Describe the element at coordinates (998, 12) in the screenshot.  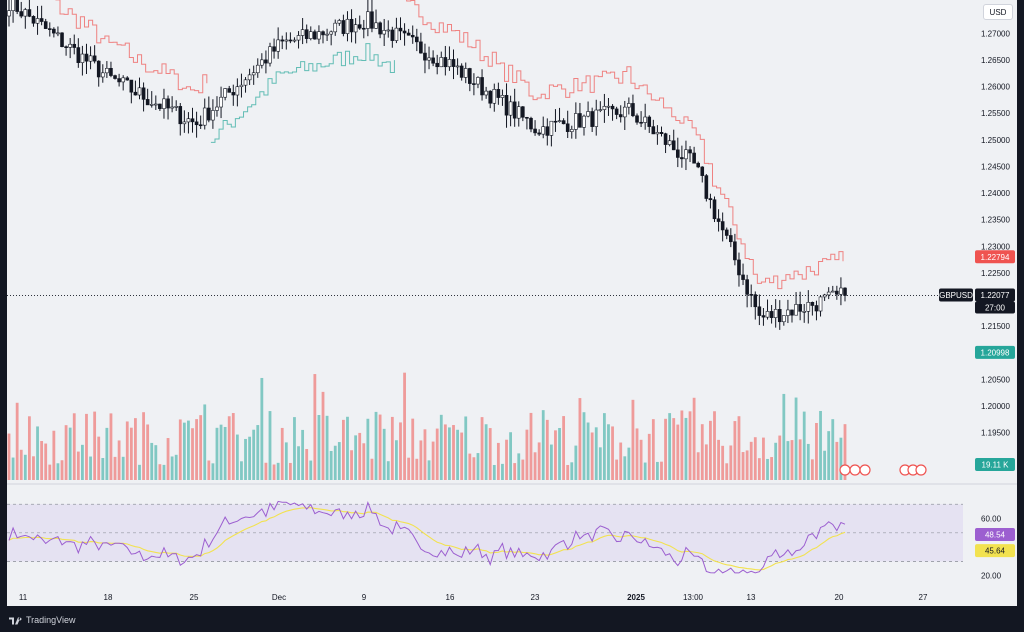
I see `currency-button: USD` at that location.